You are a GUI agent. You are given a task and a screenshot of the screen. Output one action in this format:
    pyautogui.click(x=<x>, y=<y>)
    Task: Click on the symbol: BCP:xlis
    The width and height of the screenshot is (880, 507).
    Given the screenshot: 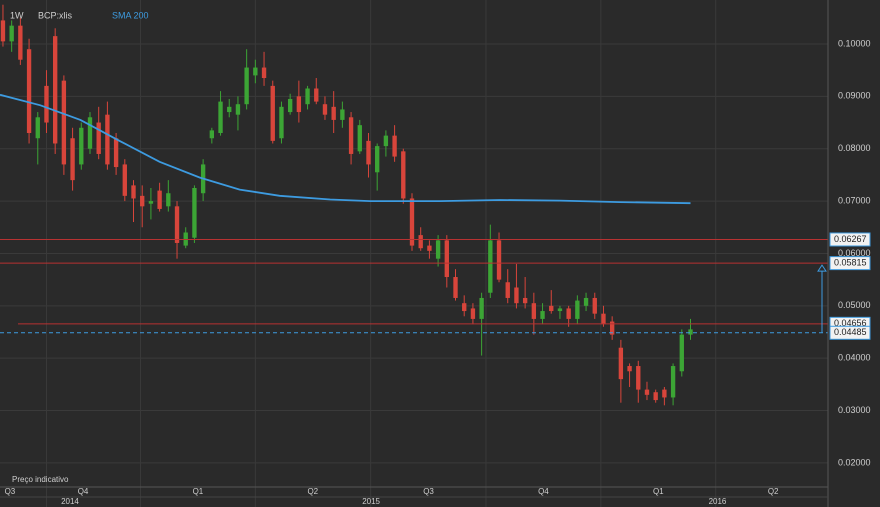 What is the action you would take?
    pyautogui.click(x=55, y=15)
    